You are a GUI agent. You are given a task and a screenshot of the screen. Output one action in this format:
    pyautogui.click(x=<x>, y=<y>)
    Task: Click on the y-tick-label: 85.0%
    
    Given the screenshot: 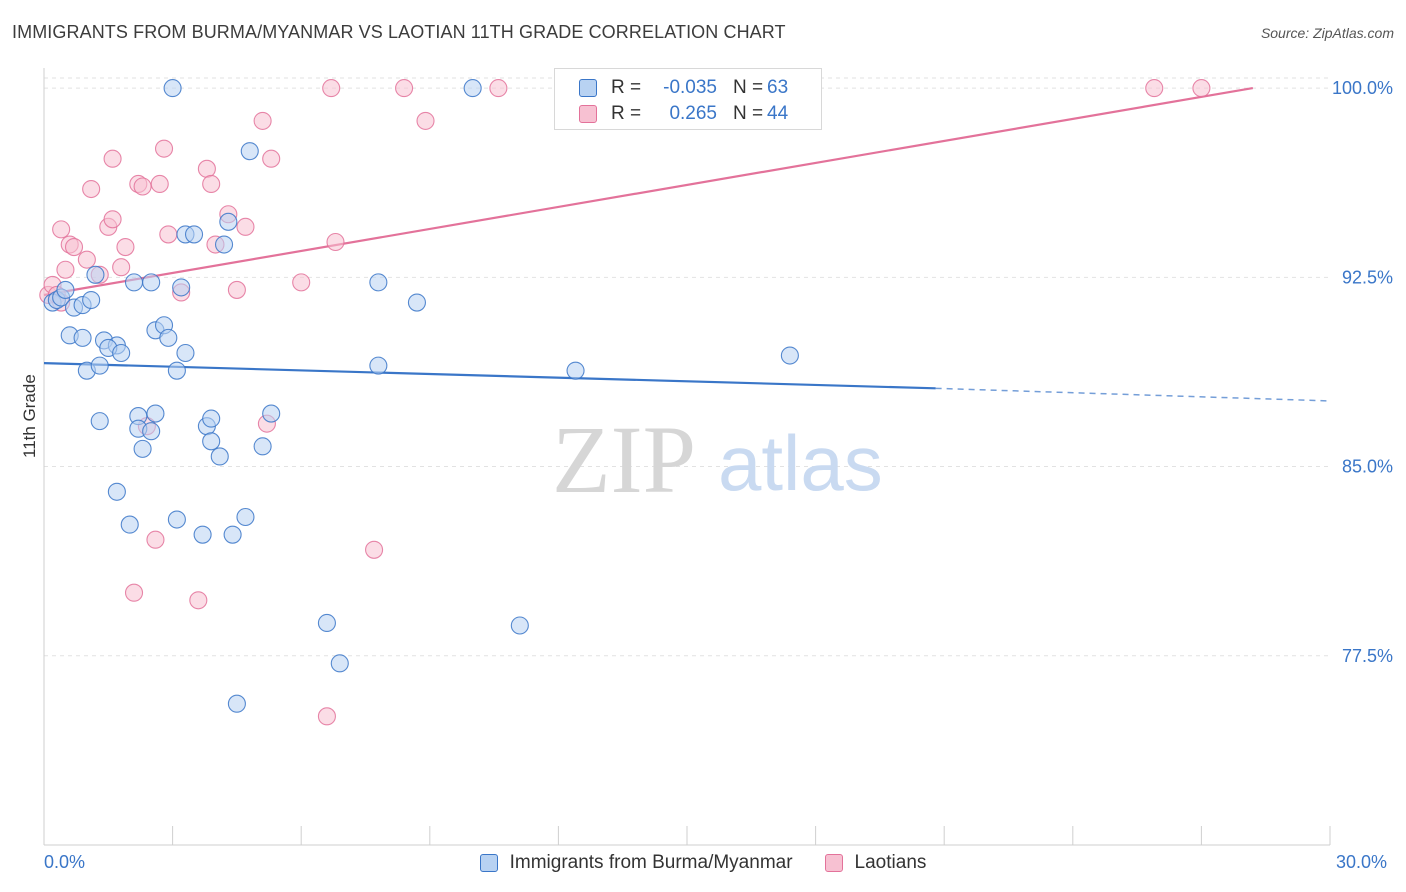 What is the action you would take?
    pyautogui.click(x=1367, y=467)
    